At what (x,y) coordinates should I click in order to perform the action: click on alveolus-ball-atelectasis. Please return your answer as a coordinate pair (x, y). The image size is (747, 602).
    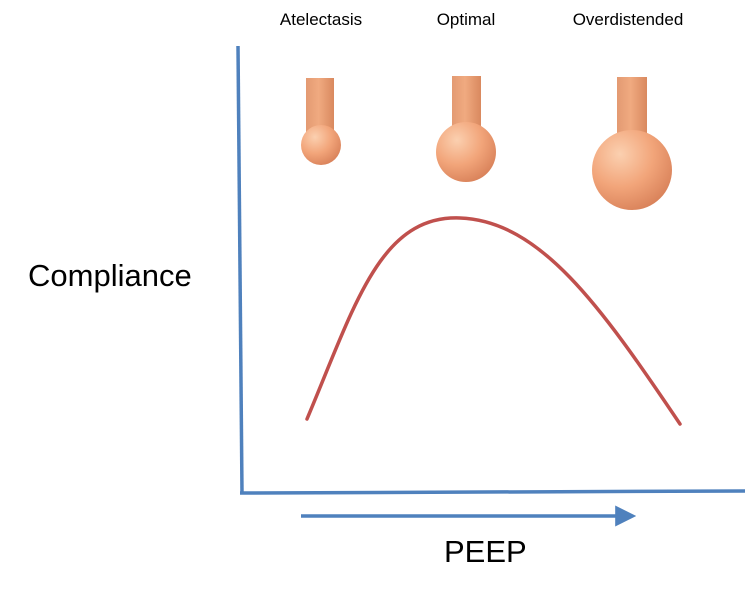
    Looking at the image, I should click on (321, 145).